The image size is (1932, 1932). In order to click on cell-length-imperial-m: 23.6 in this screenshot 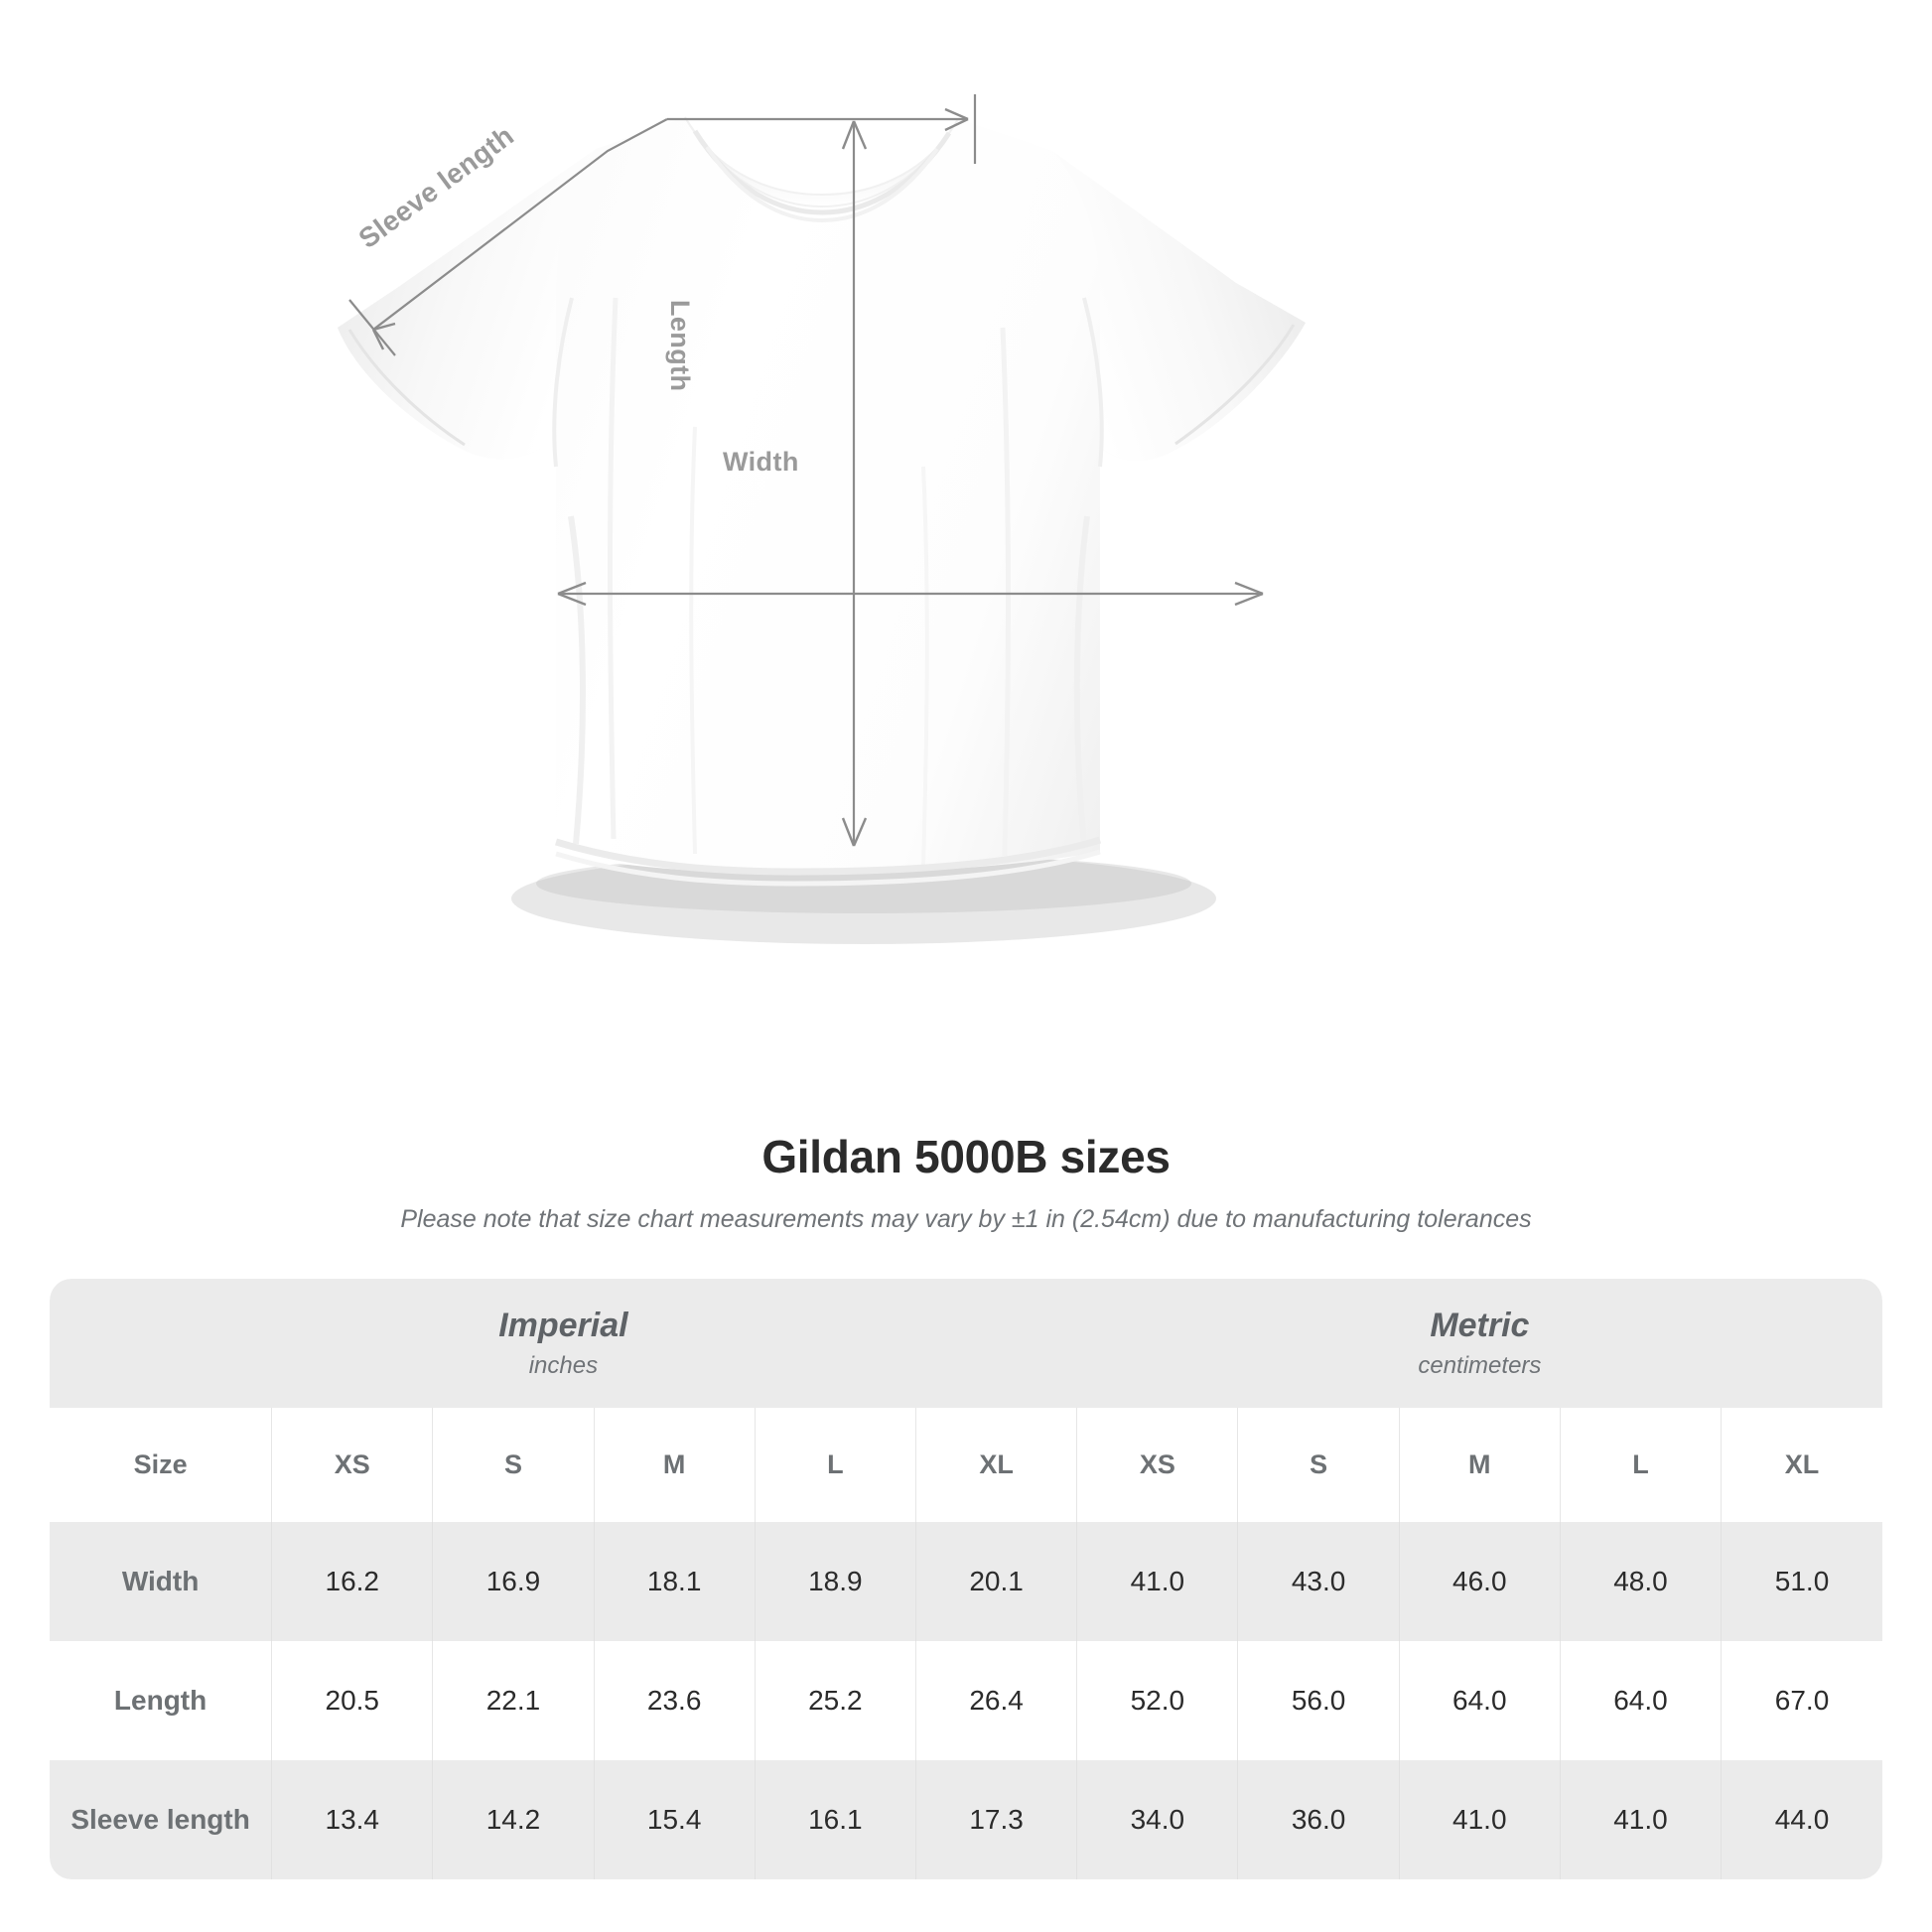, I will do `click(675, 1701)`.